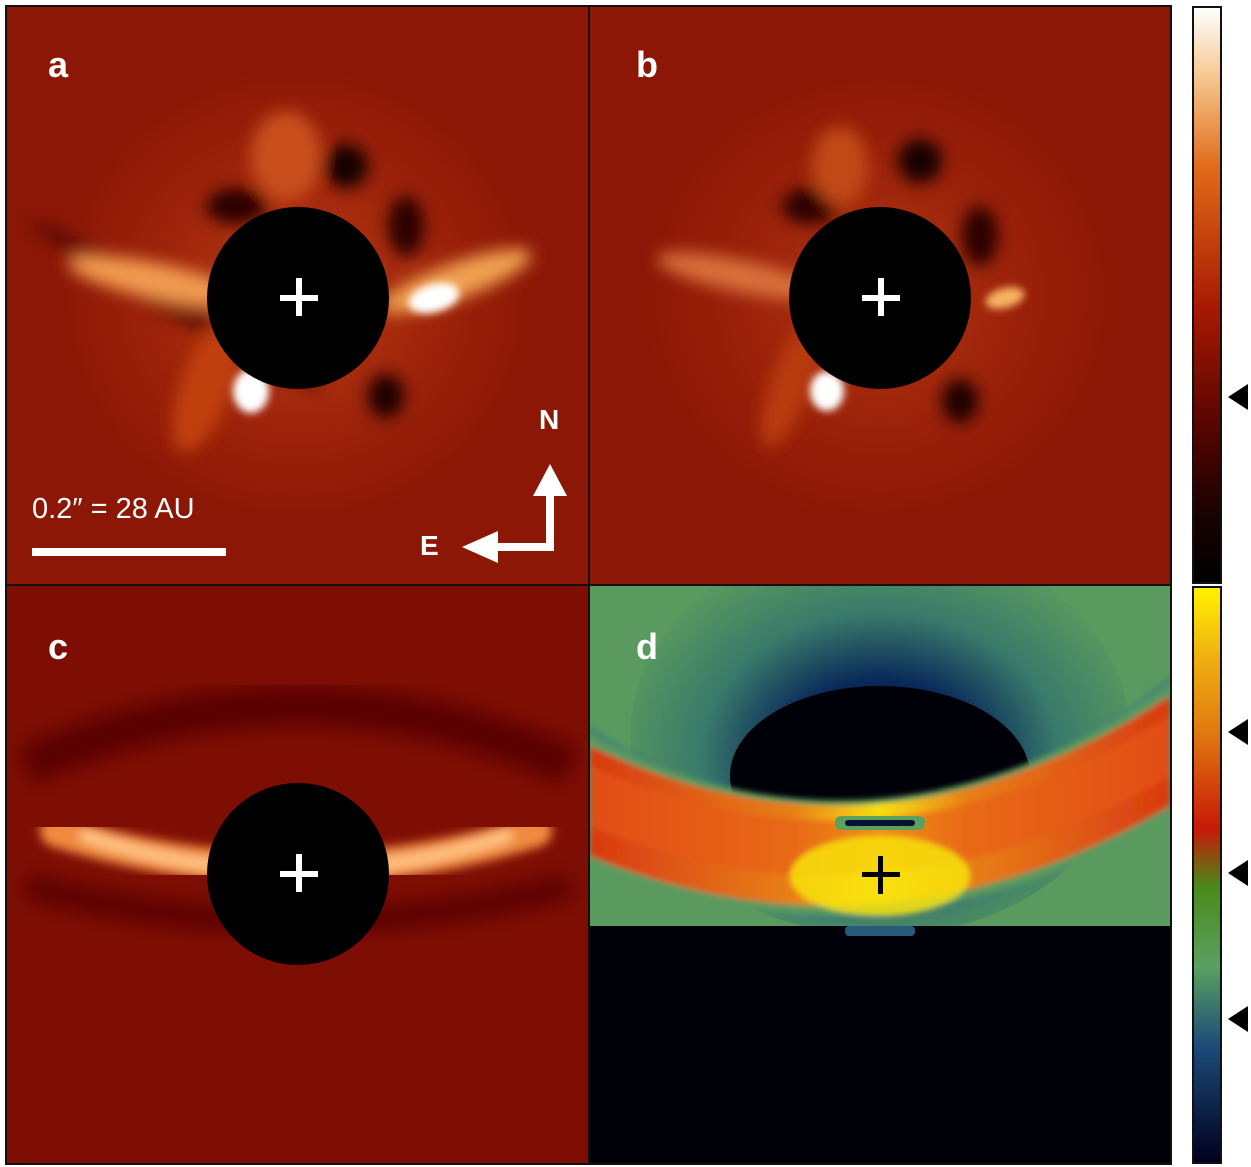 Image resolution: width=1251 pixels, height=1167 pixels. I want to click on panel-divider-horizontal, so click(588, 585).